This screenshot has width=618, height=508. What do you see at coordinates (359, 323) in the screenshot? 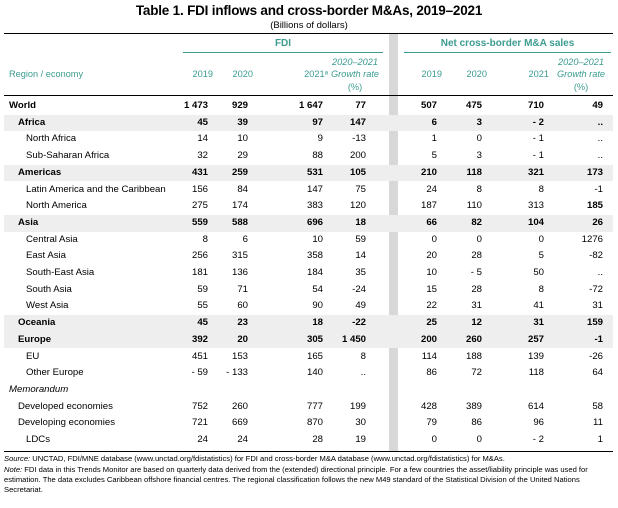
I see `cell: -22` at bounding box center [359, 323].